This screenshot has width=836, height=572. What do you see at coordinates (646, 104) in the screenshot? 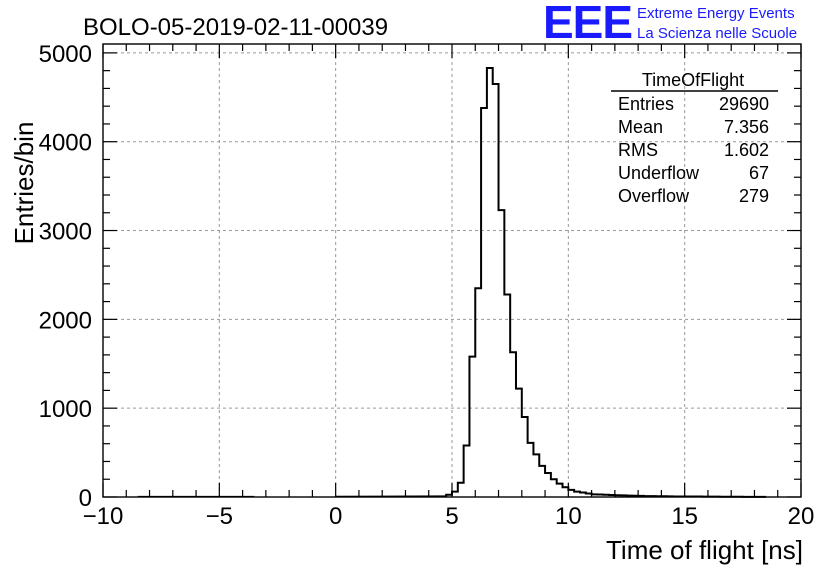
I see `stats-row-label: Entries` at bounding box center [646, 104].